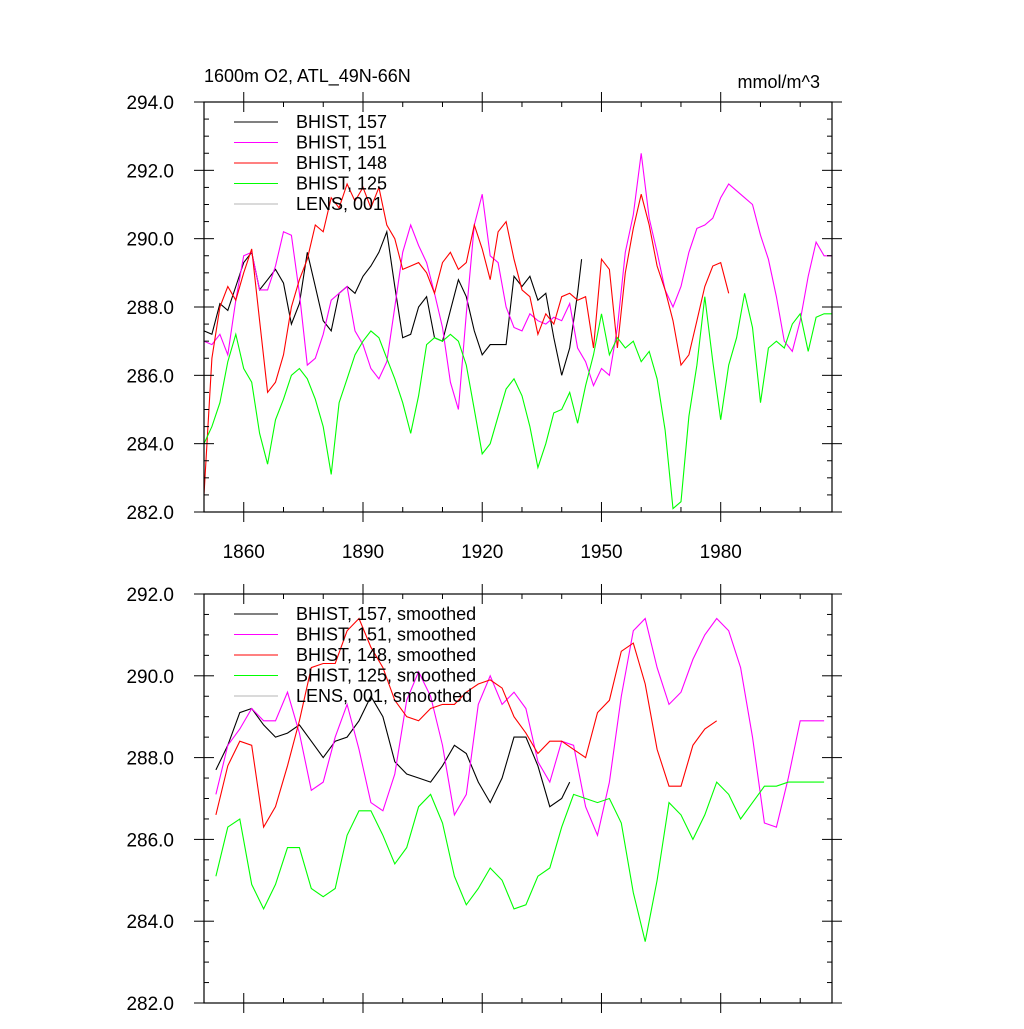  I want to click on legend-label: BHIST, 151, smoothed, so click(386, 635).